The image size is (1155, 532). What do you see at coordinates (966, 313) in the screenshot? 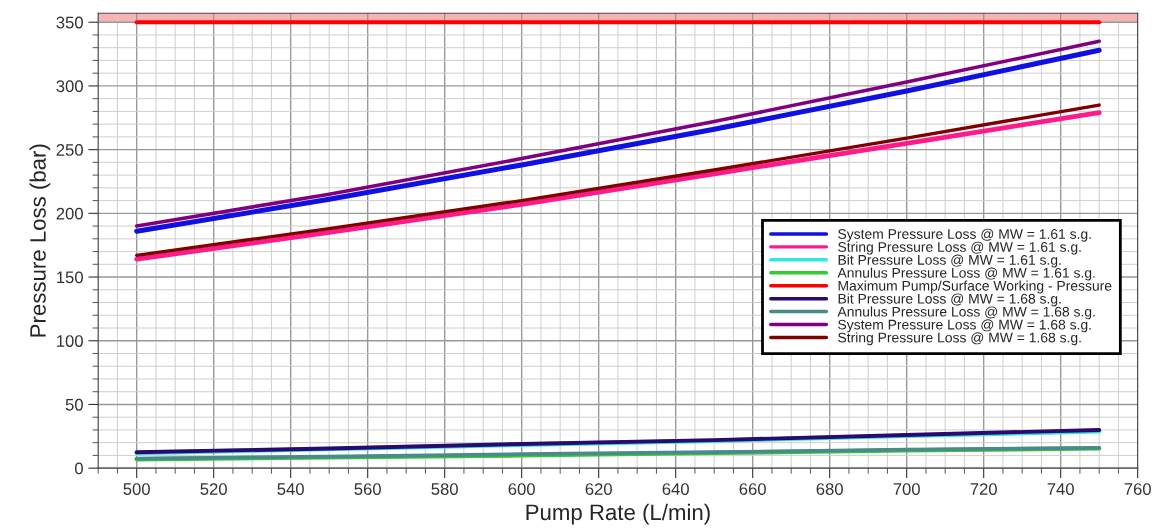
I see `legend-label: Annulus Pressure Loss @ MW = 1.68 s.g.` at bounding box center [966, 313].